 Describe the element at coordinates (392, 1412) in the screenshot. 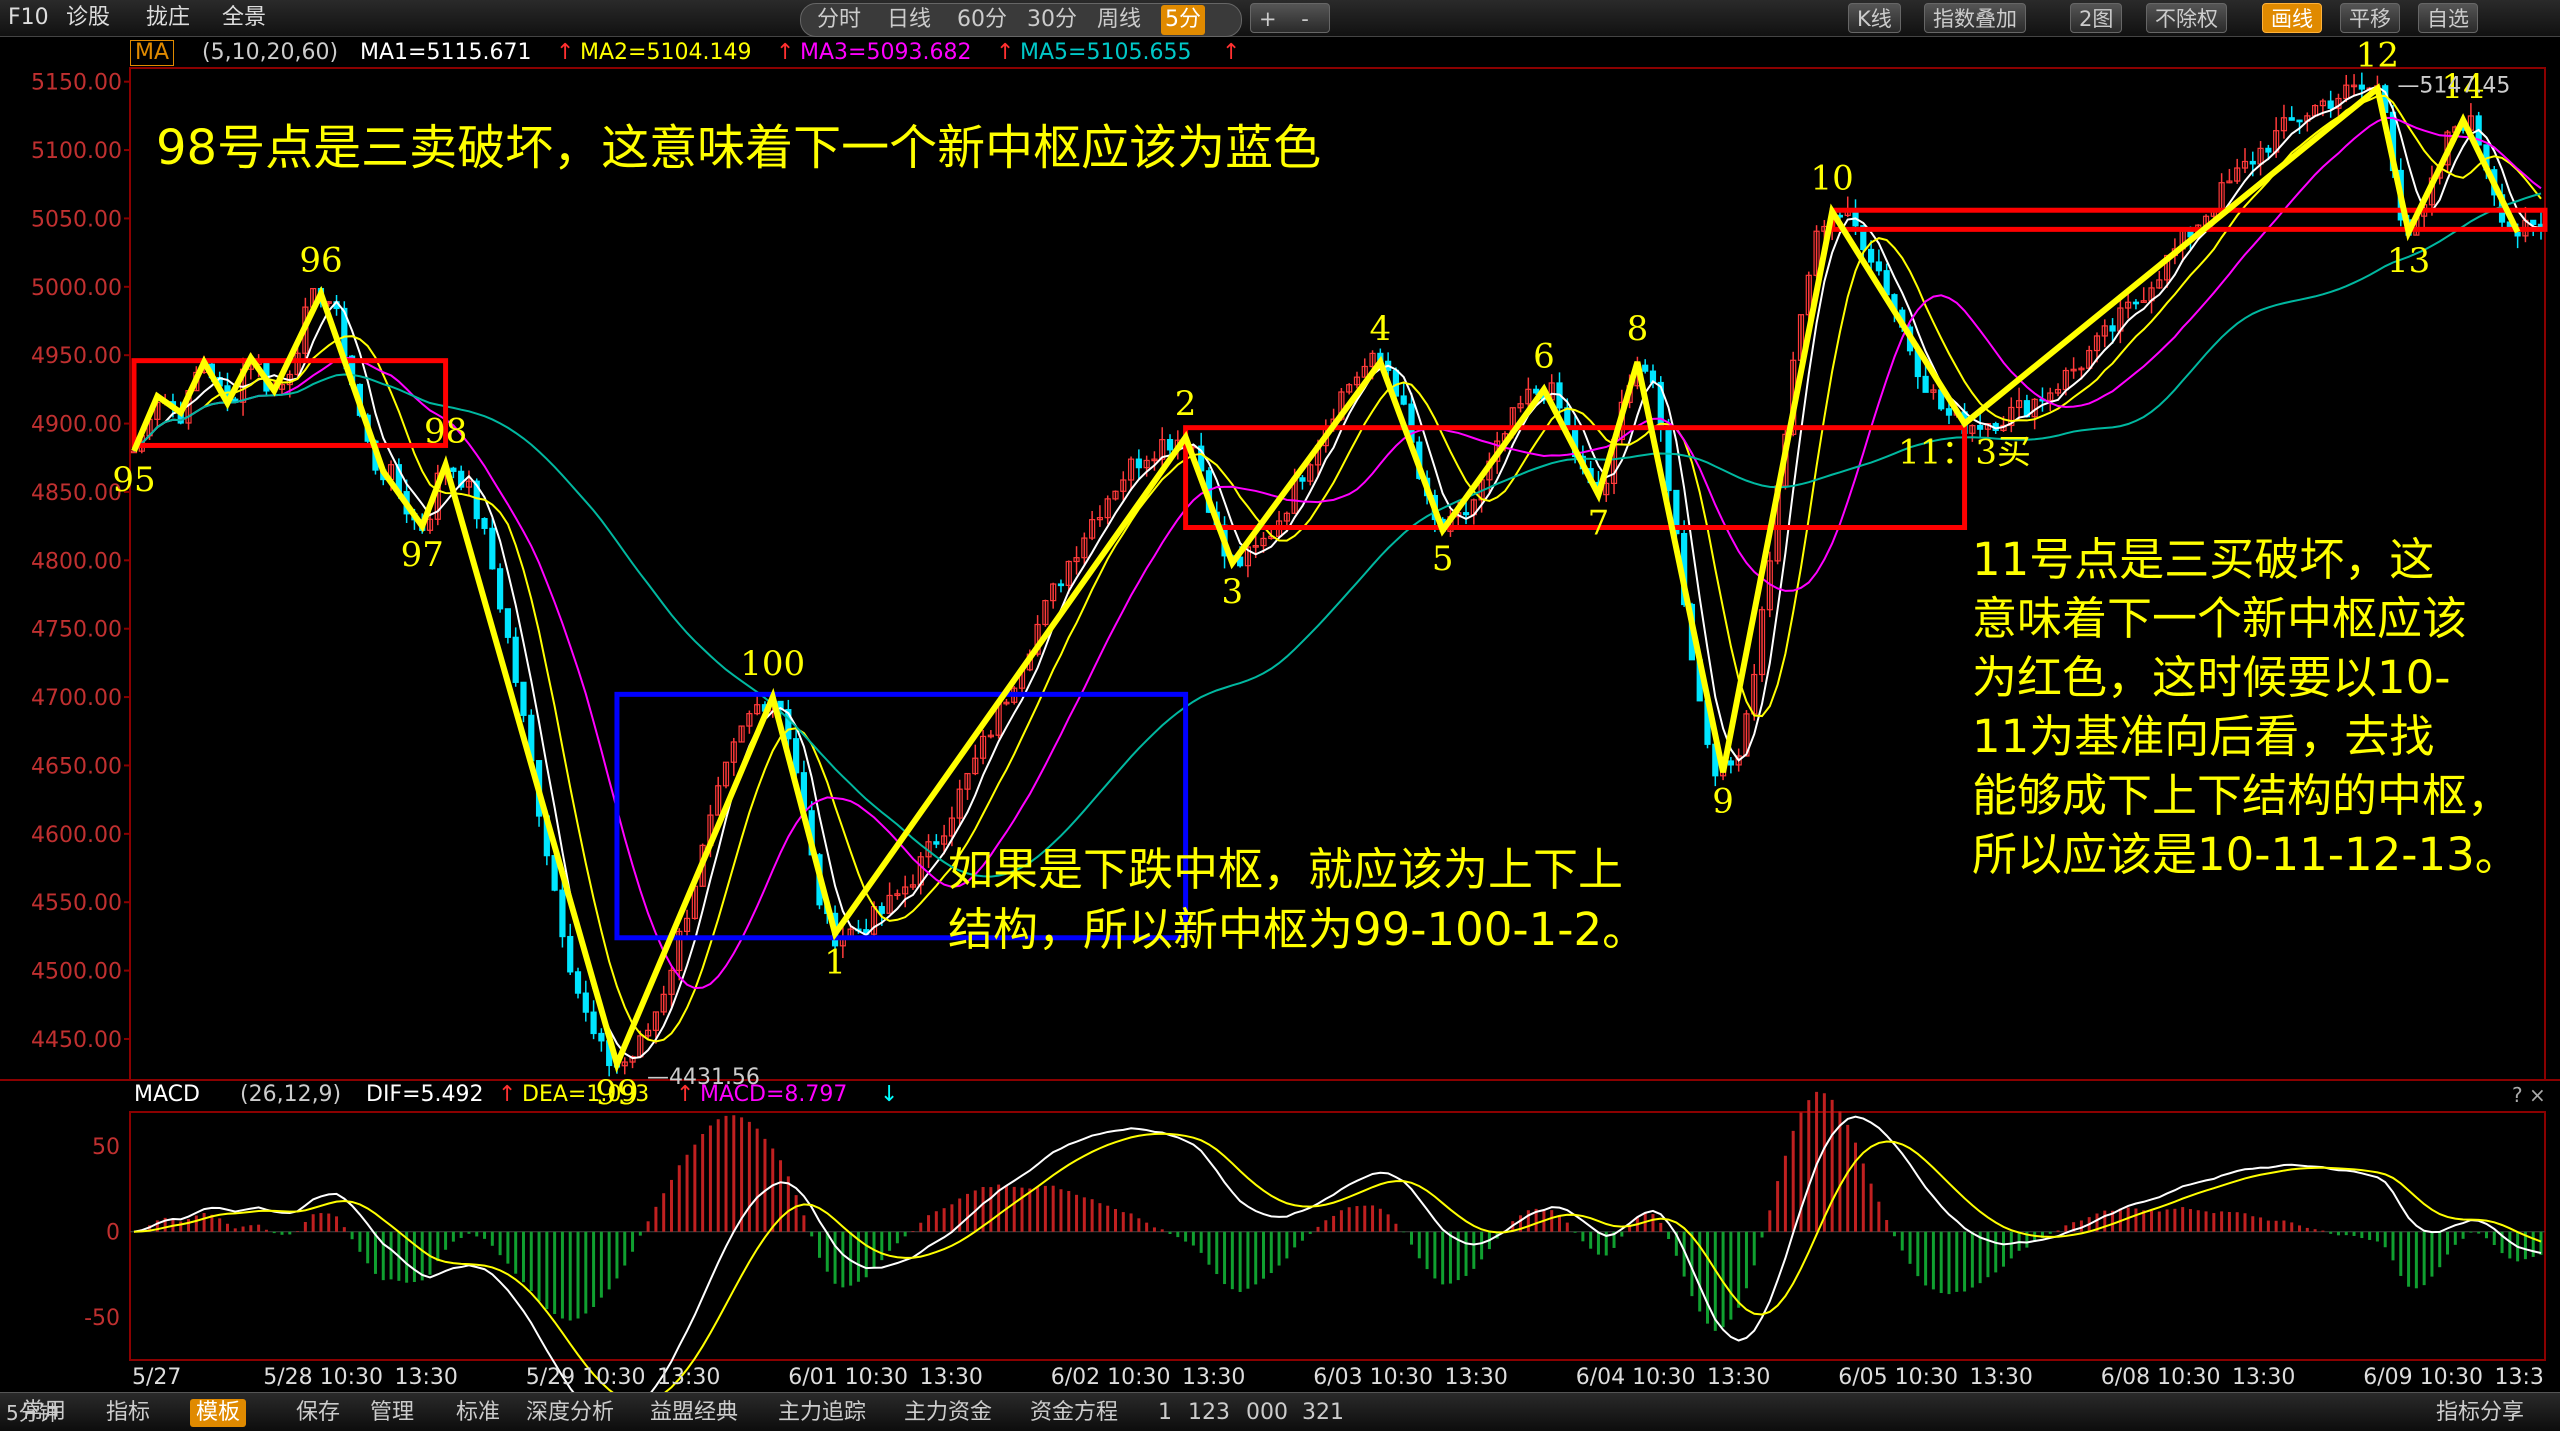

I see `tab-manage: 管理` at that location.